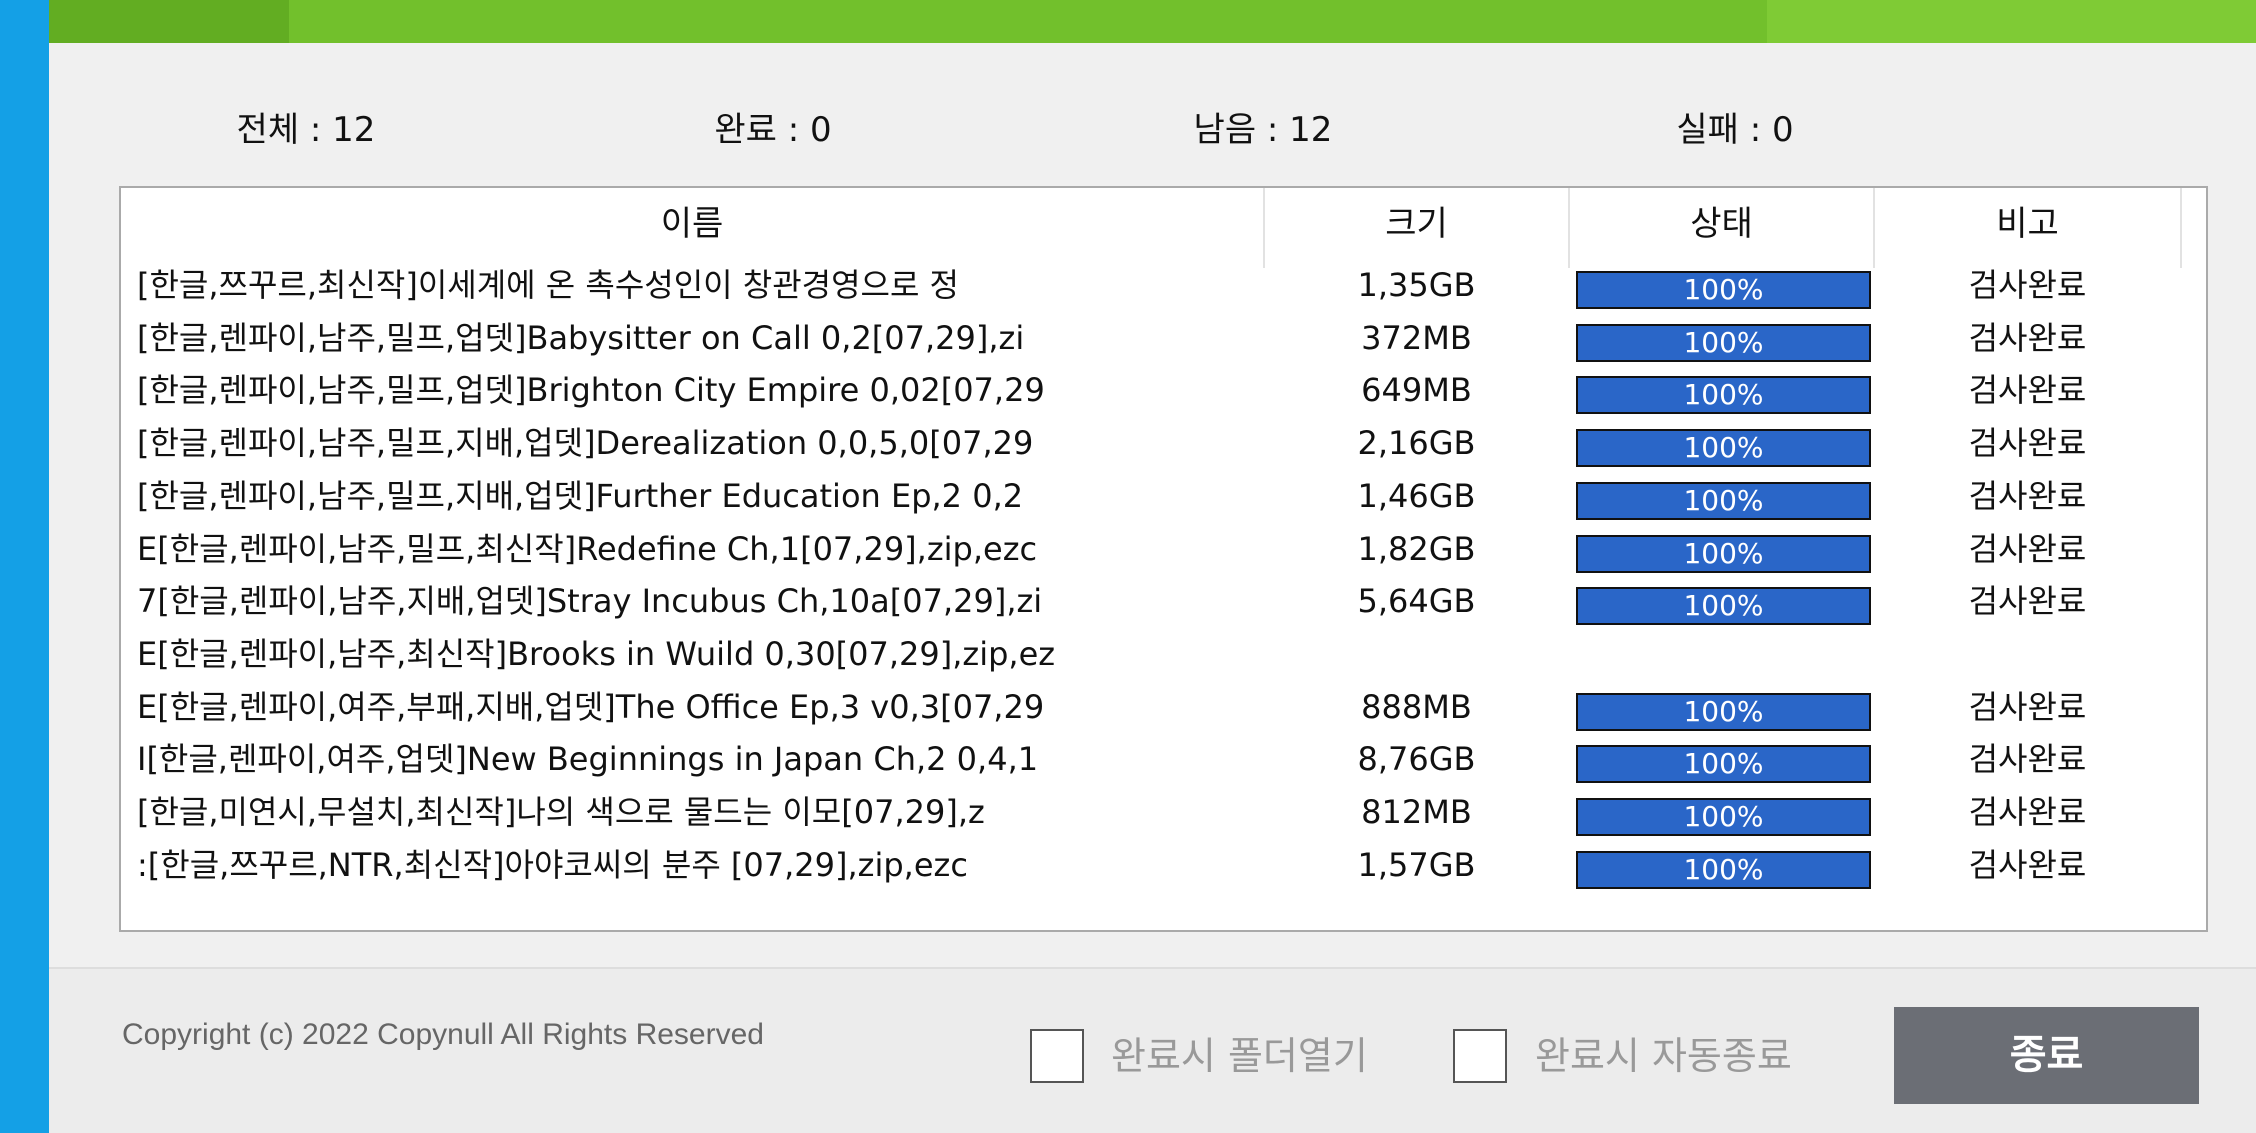  What do you see at coordinates (1735, 130) in the screenshot?
I see `stat: 실패 : 0` at bounding box center [1735, 130].